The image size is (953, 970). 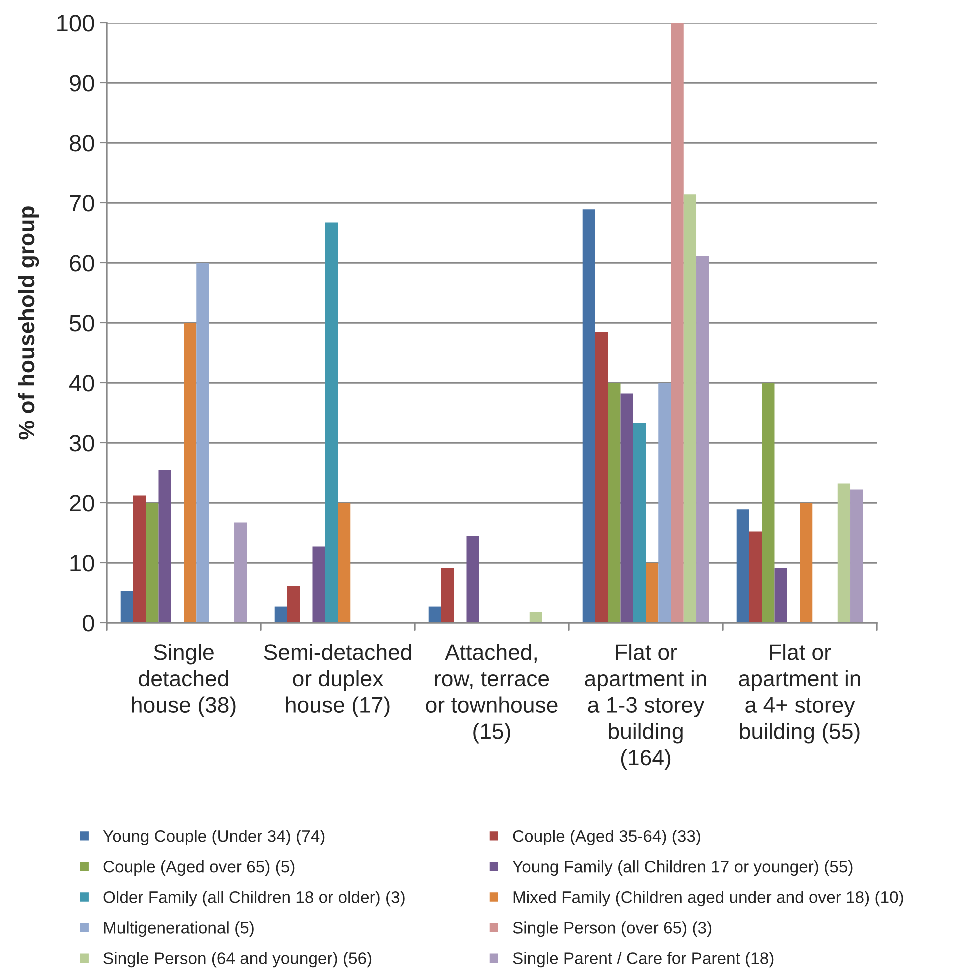 What do you see at coordinates (29, 323) in the screenshot?
I see `y-axis-title: % of household group` at bounding box center [29, 323].